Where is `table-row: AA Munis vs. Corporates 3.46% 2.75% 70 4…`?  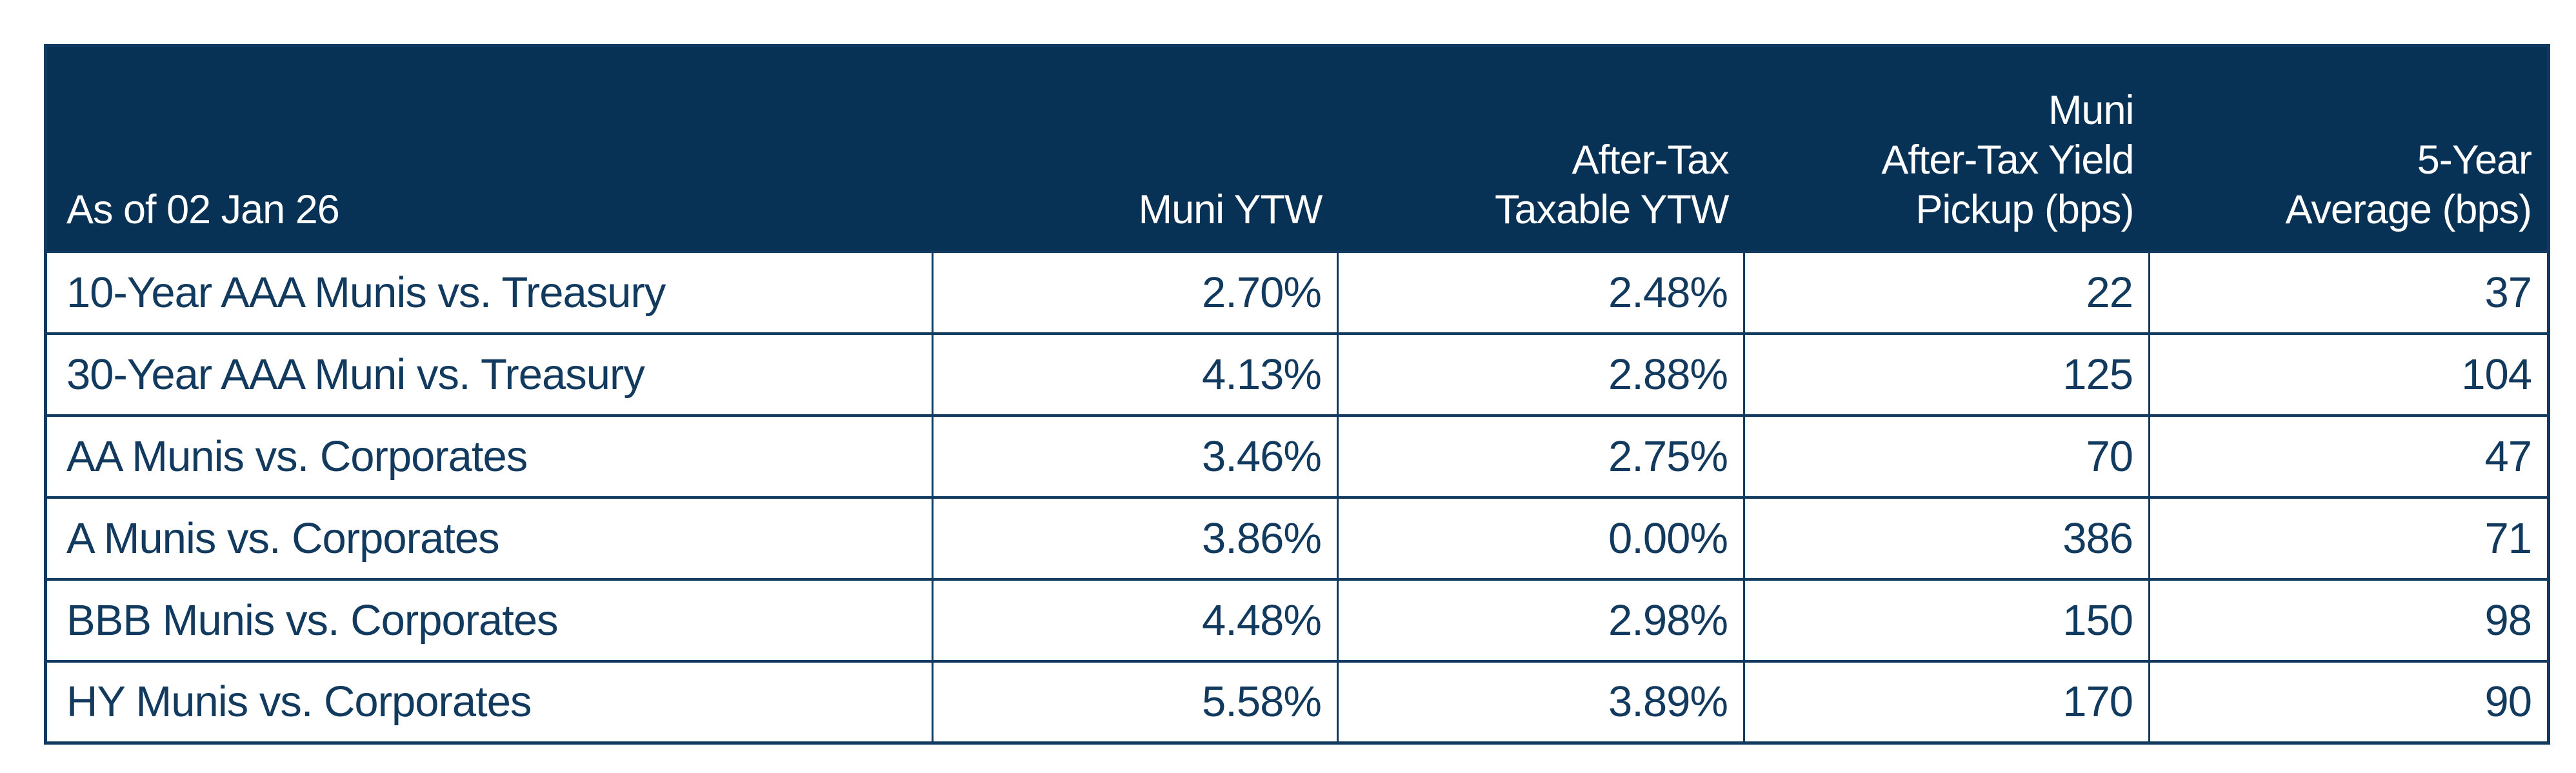
table-row: AA Munis vs. Corporates 3.46% 2.75% 70 4… is located at coordinates (1297, 456).